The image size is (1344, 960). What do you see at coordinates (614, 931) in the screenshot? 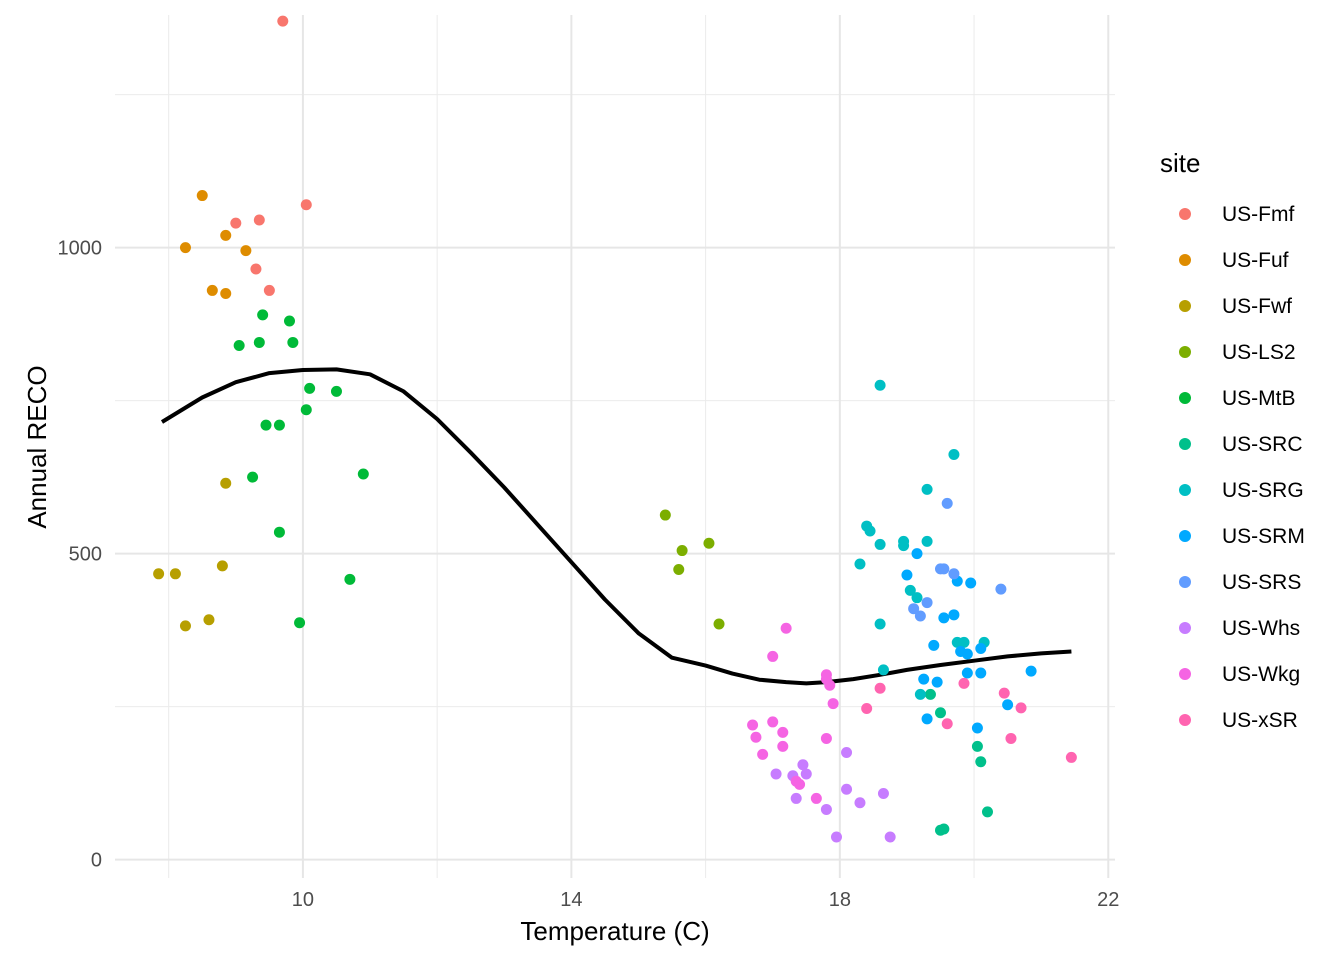
I see `x-axis-title: Temperature (C)` at bounding box center [614, 931].